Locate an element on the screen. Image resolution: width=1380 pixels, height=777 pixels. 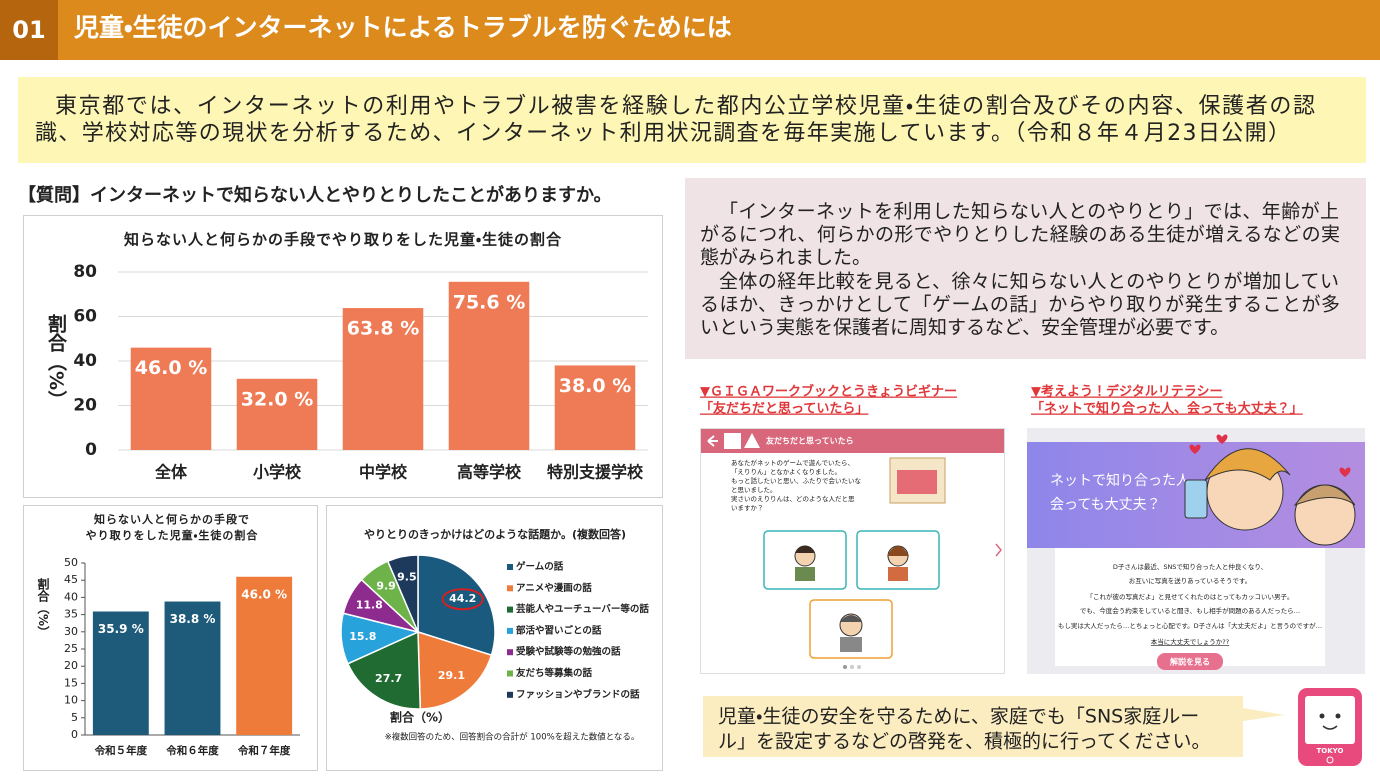
screen-button-label: 解説を見る is located at coordinates (1189, 662).